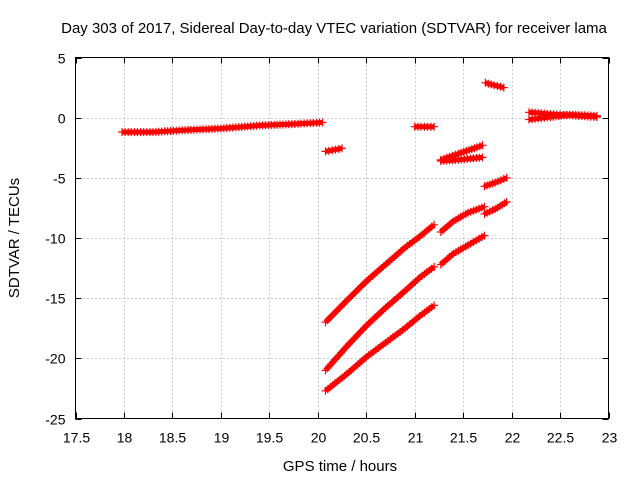 This screenshot has width=640, height=480. I want to click on y-tick-label: -15, so click(55, 299).